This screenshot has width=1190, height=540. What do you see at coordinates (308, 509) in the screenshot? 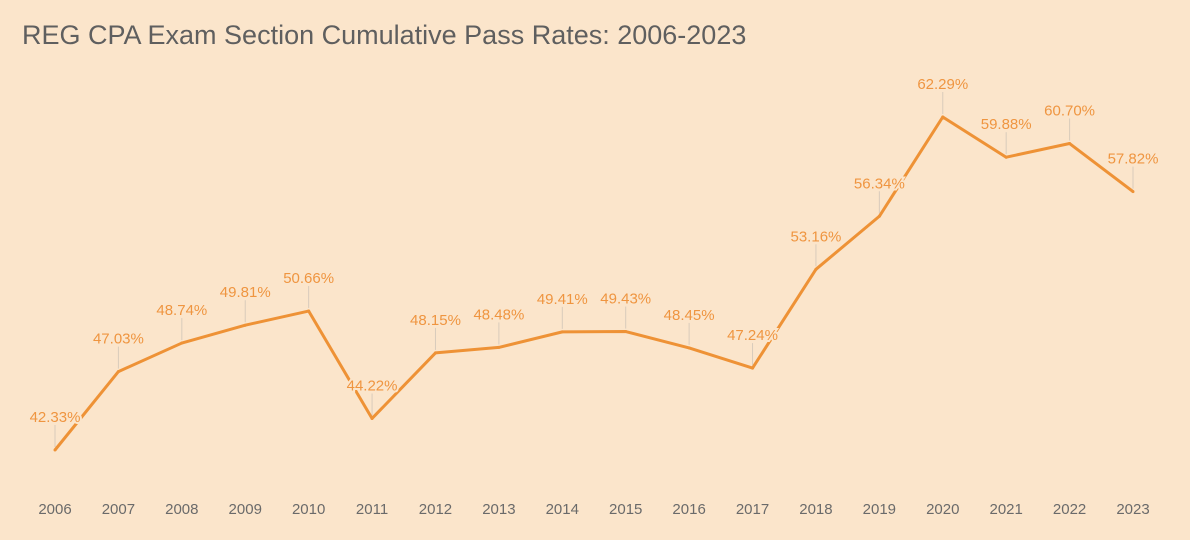
I see `x-tick-label: 2010` at bounding box center [308, 509].